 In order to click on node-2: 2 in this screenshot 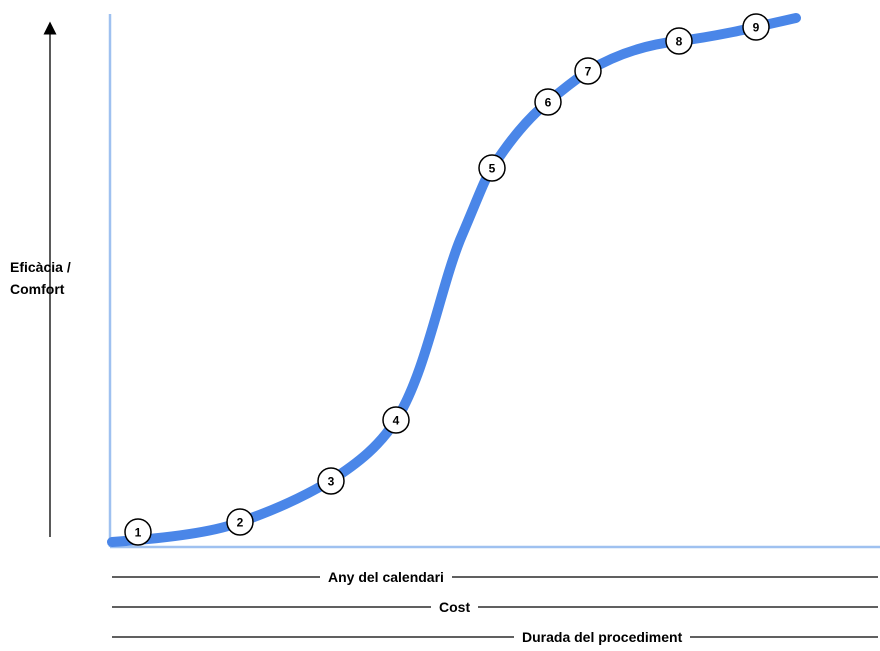, I will do `click(240, 522)`.